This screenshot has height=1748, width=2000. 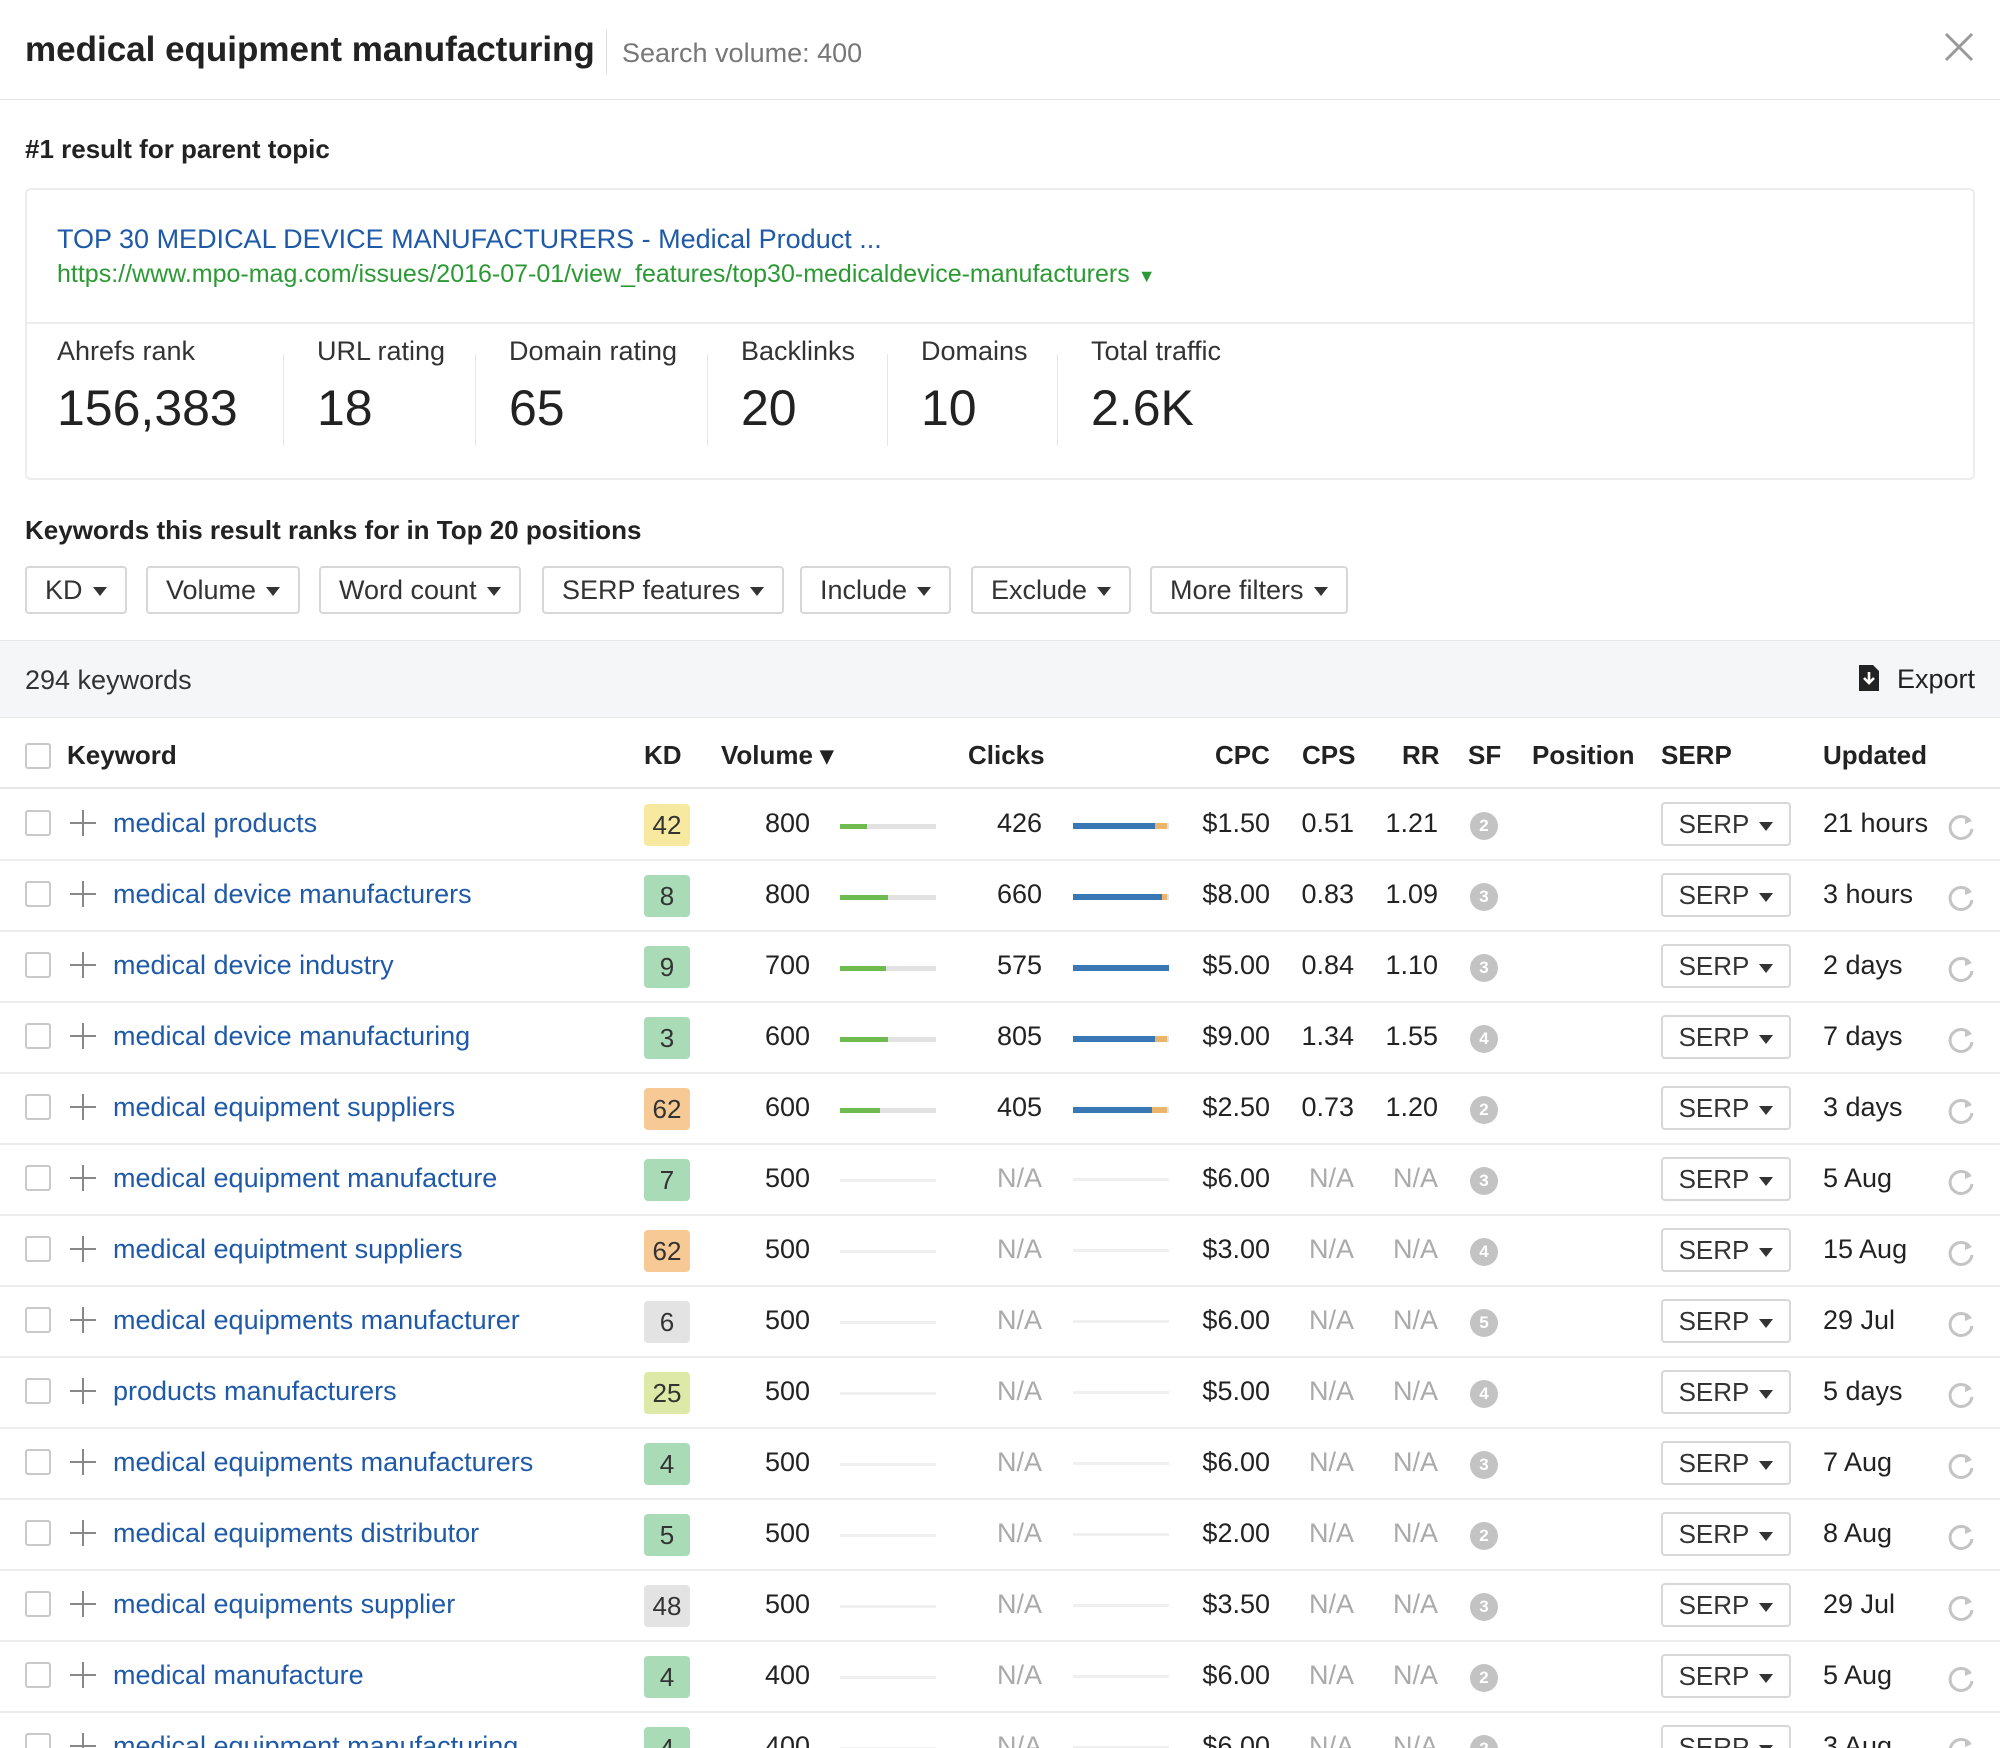 What do you see at coordinates (284, 1107) in the screenshot?
I see `keyword-link: medical equipment suppliers` at bounding box center [284, 1107].